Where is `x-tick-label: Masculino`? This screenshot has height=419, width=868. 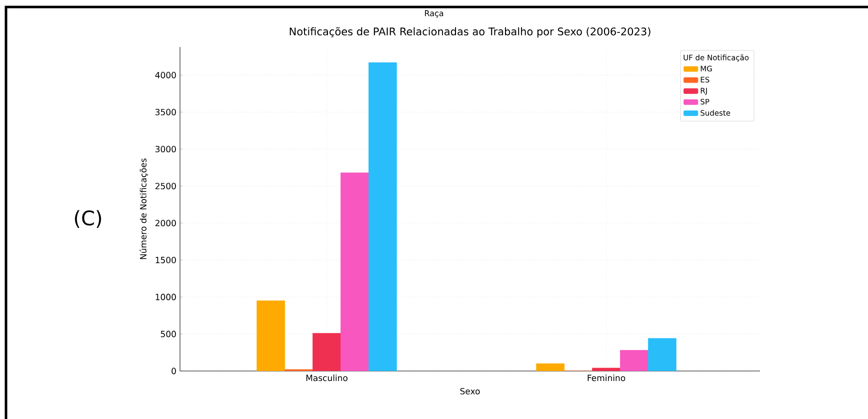
x-tick-label: Masculino is located at coordinates (327, 378).